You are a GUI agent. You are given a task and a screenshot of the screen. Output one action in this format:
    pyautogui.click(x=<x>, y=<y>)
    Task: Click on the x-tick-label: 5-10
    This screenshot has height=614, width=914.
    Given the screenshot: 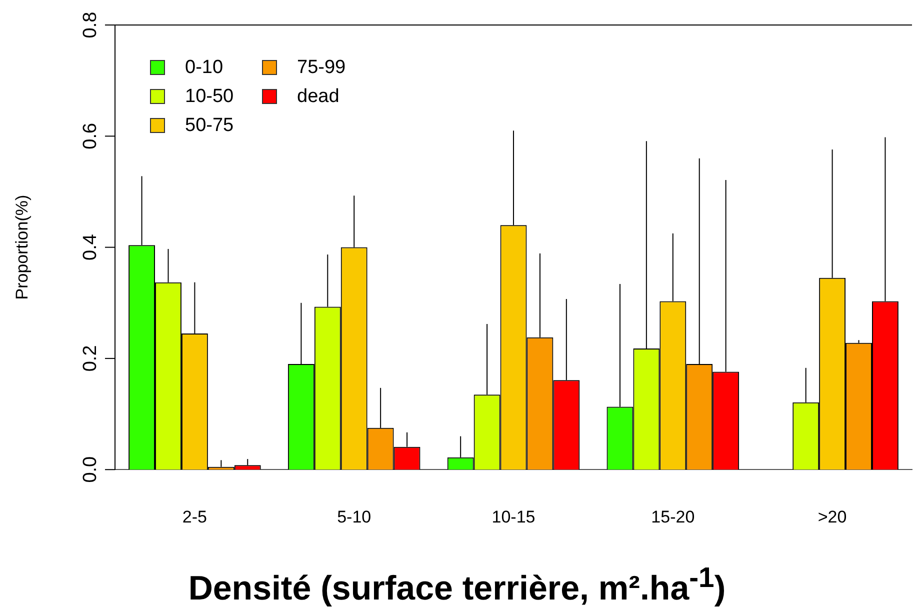 What is the action you would take?
    pyautogui.click(x=354, y=516)
    